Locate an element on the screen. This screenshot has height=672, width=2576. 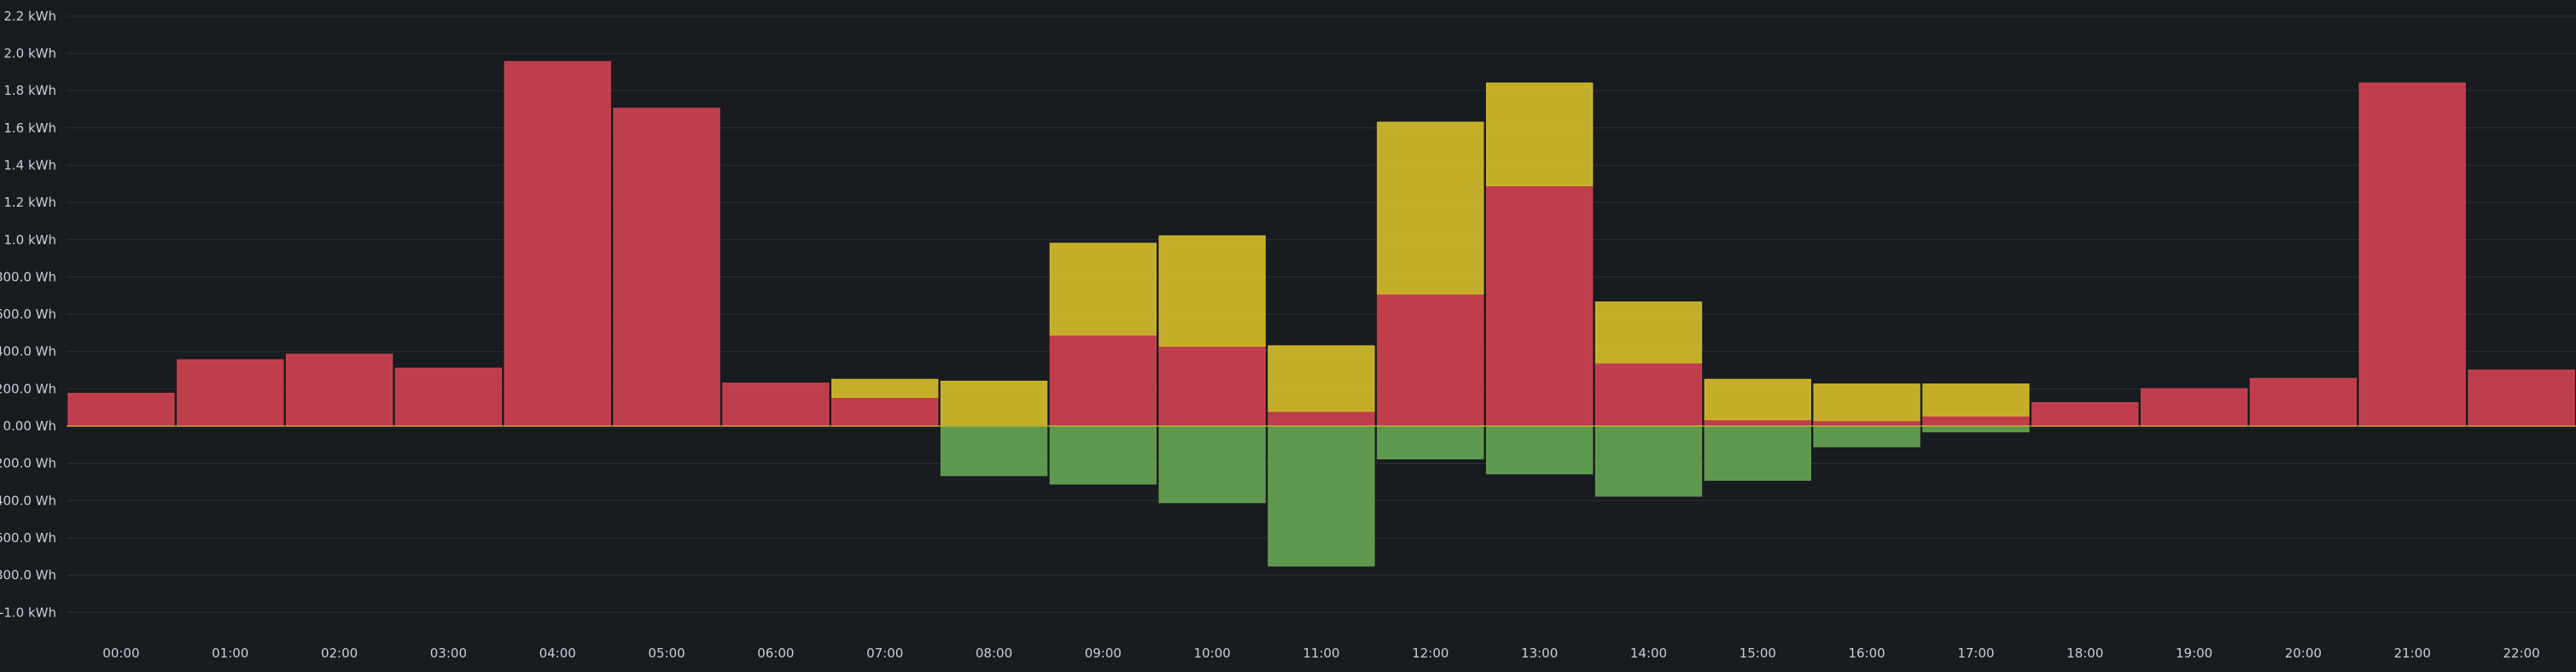
x-tick-label: 20:00 is located at coordinates (2303, 653).